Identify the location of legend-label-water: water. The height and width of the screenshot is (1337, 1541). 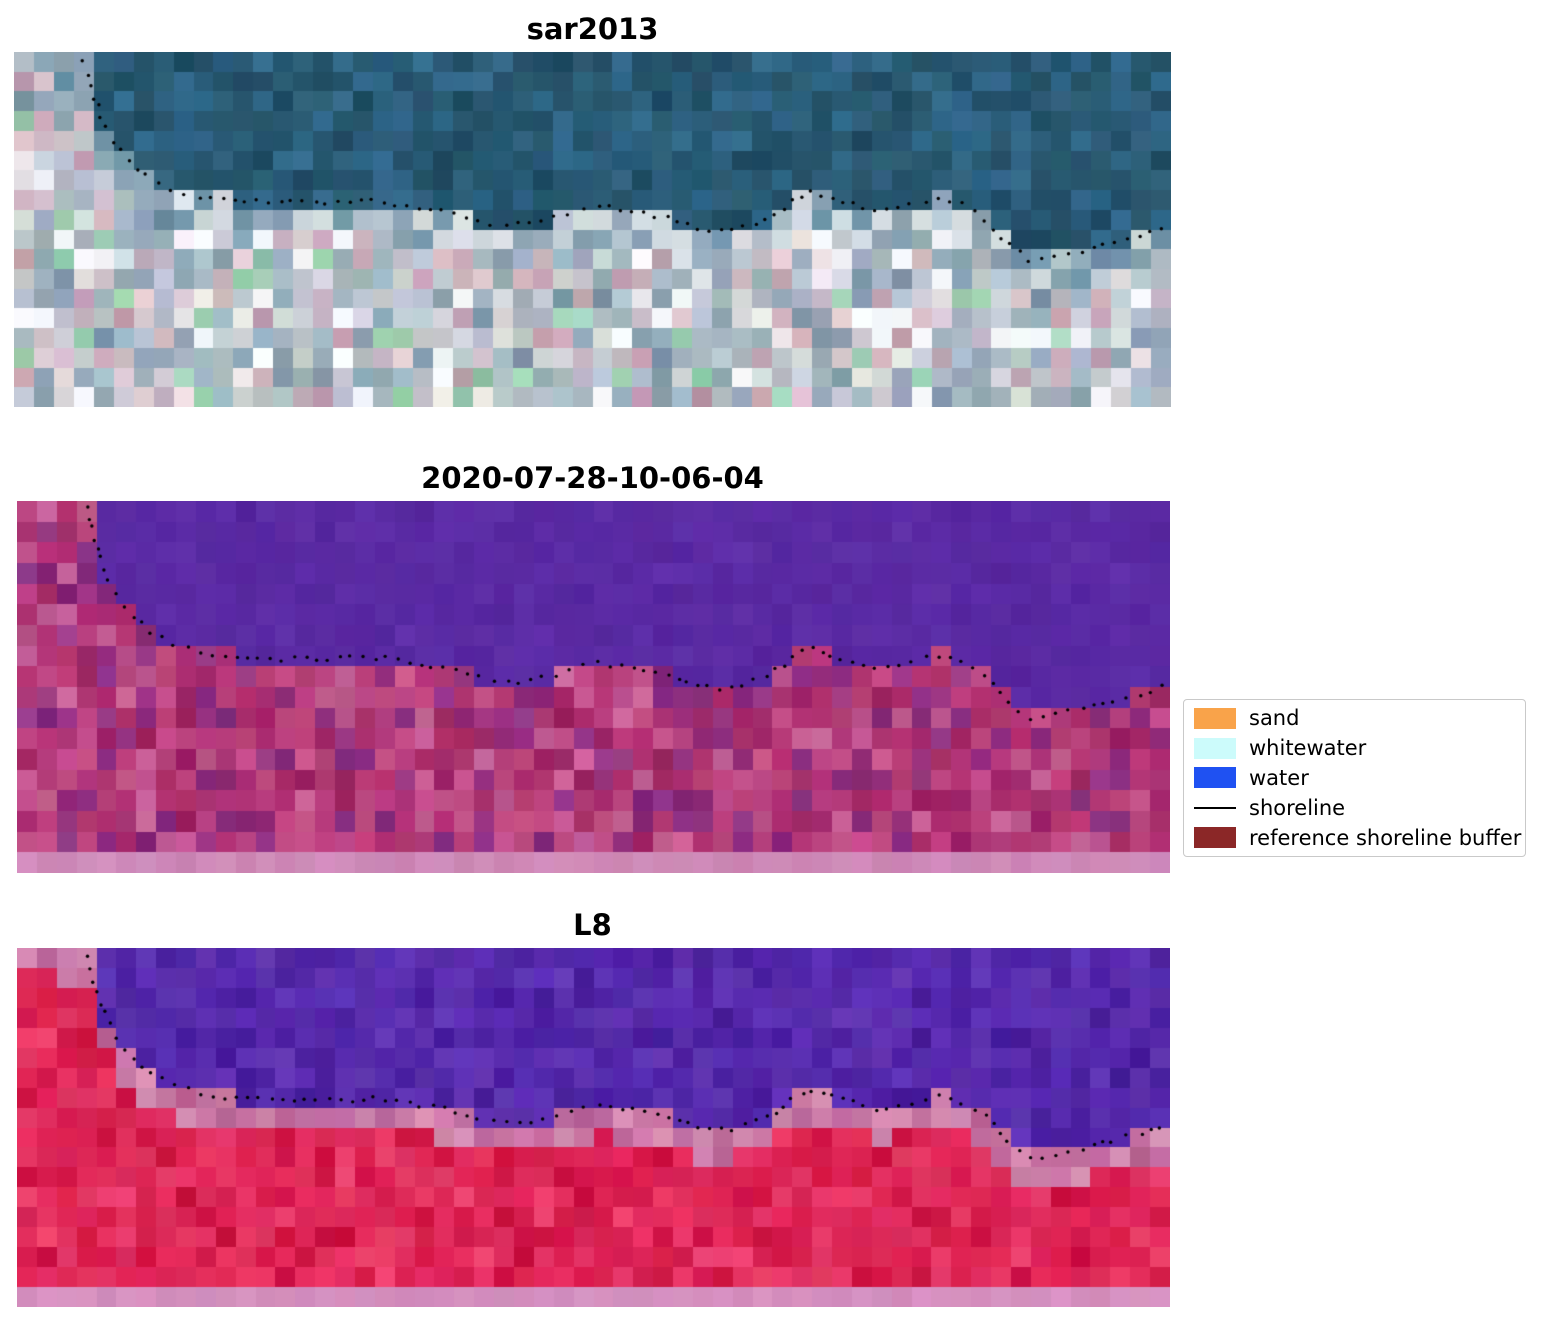
(1279, 777).